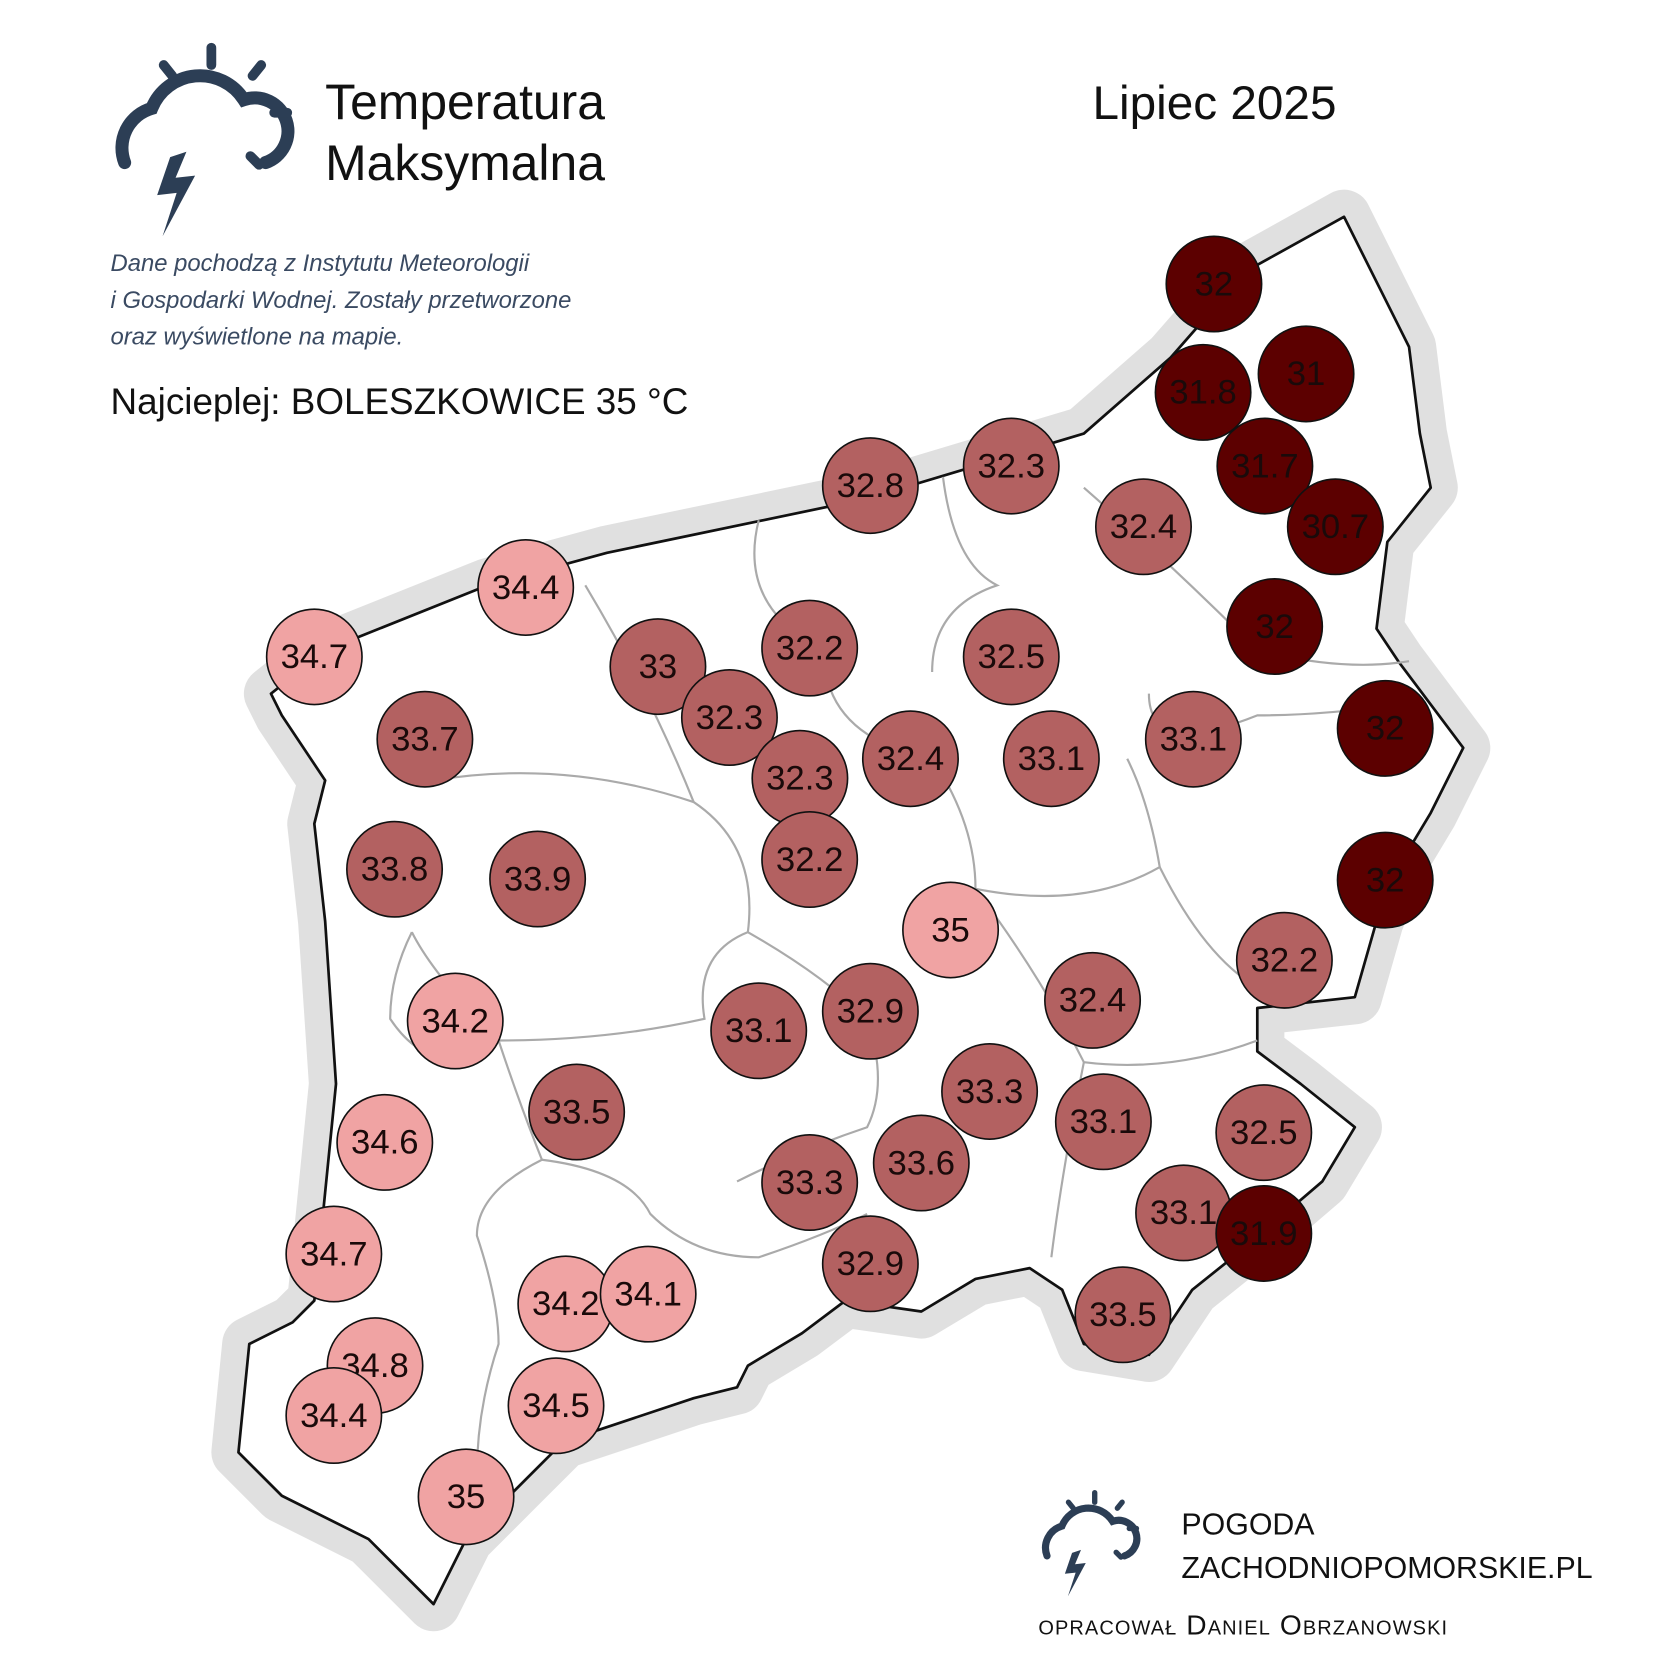 This screenshot has height=1680, width=1680. What do you see at coordinates (465, 102) in the screenshot?
I see `title-line: Temperatura` at bounding box center [465, 102].